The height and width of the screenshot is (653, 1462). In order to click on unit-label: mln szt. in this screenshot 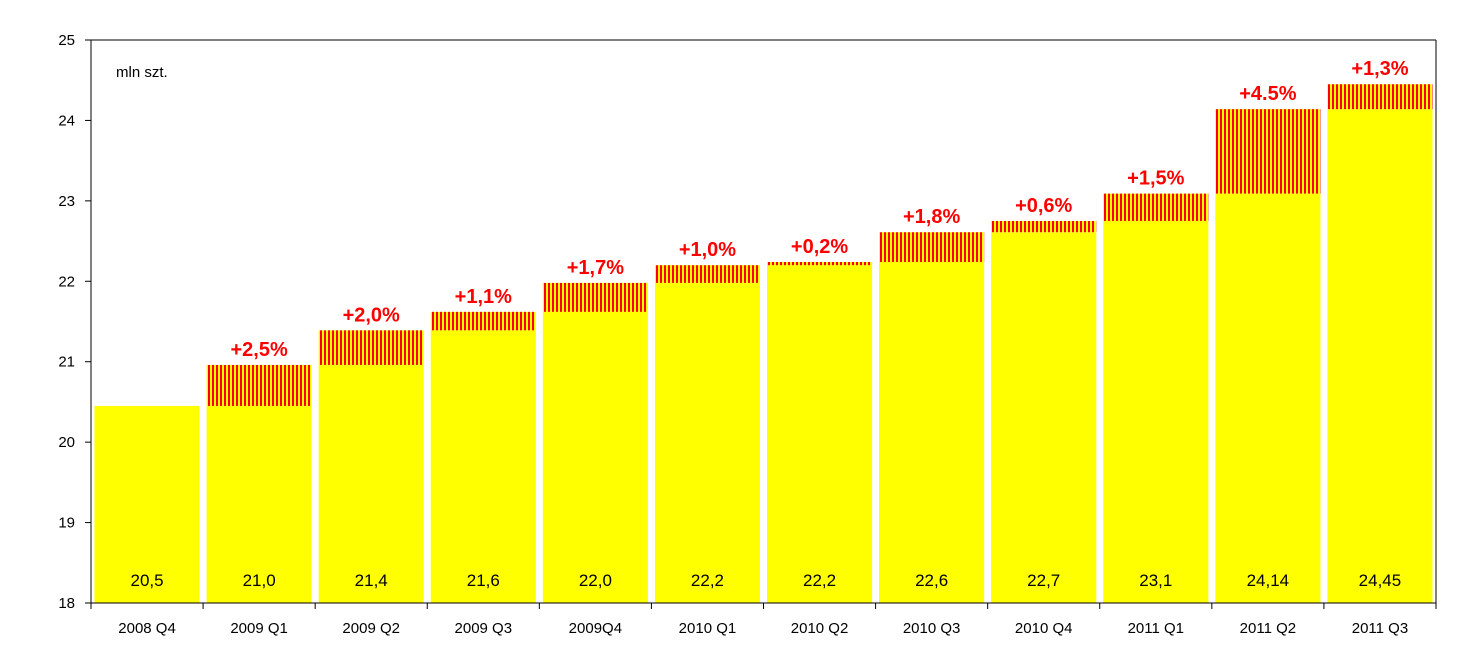, I will do `click(142, 72)`.